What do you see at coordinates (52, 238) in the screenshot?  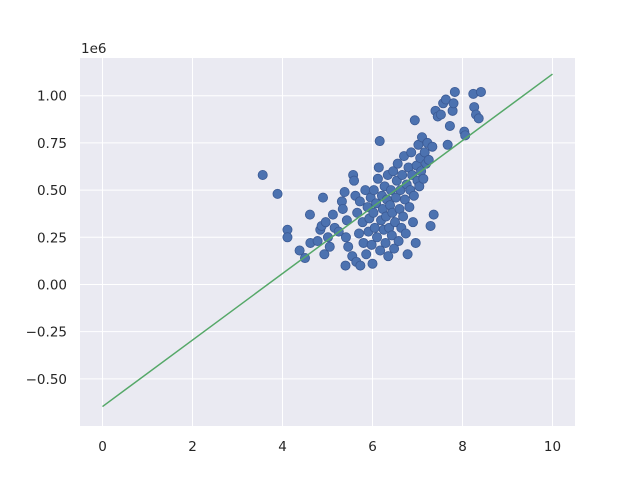 I see `y-tick-label: 0.25` at bounding box center [52, 238].